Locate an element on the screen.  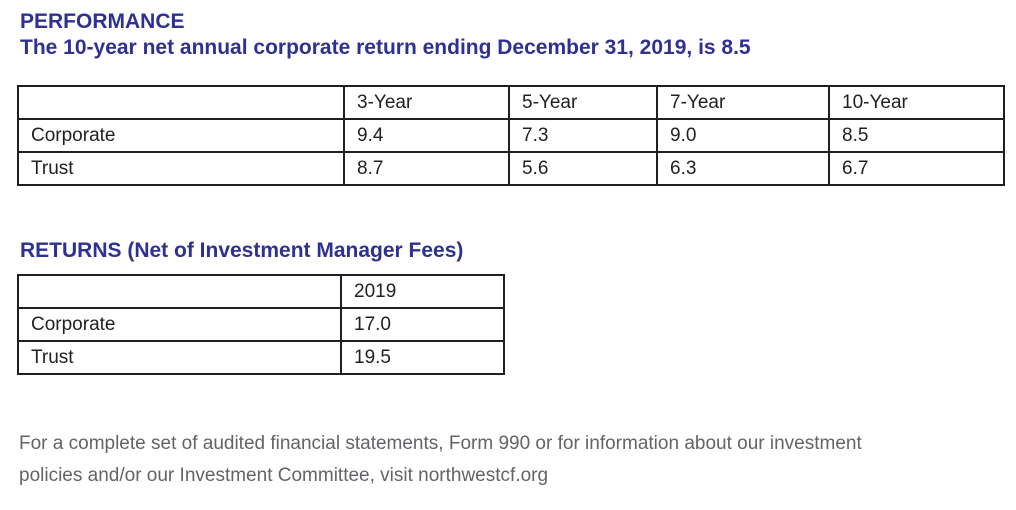
value-cell: 8.5 is located at coordinates (916, 135).